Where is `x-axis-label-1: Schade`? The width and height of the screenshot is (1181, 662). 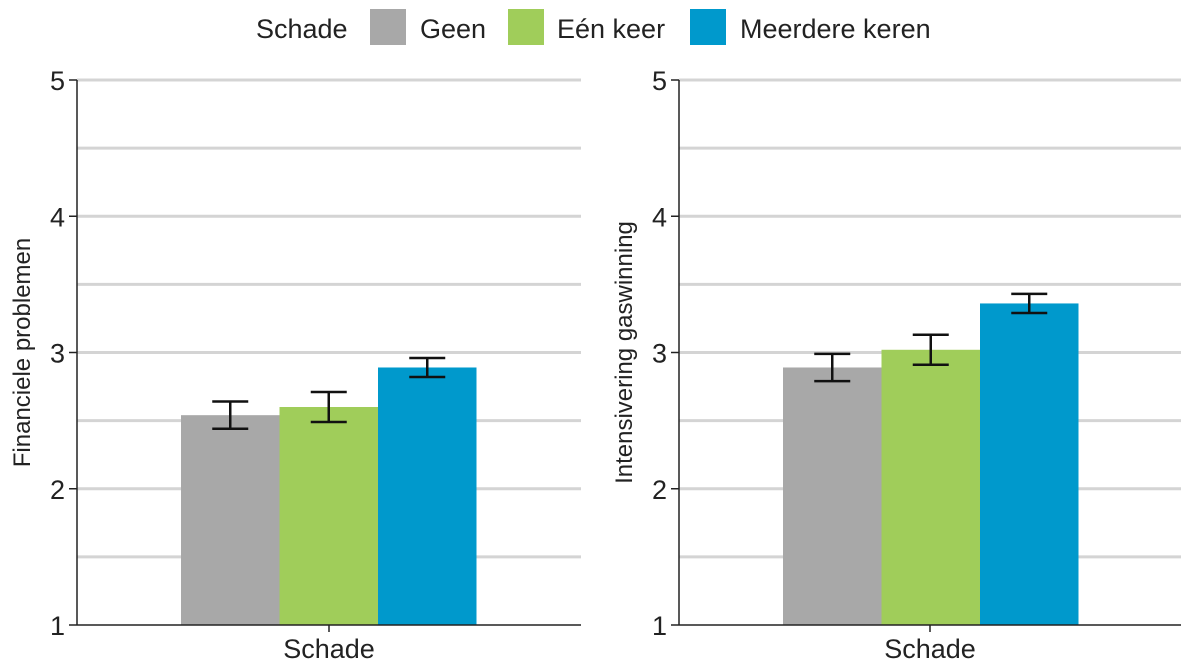 x-axis-label-1: Schade is located at coordinates (329, 648).